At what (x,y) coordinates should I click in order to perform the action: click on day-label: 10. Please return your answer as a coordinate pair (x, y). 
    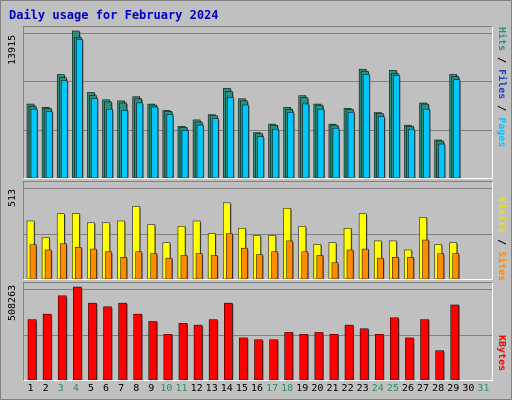
    Looking at the image, I should click on (166, 388).